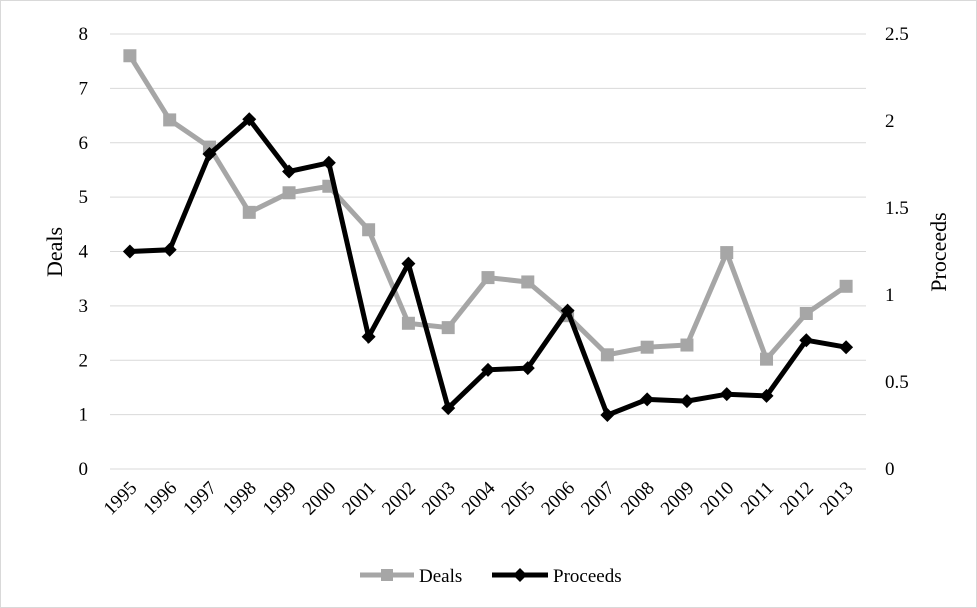  What do you see at coordinates (359, 499) in the screenshot?
I see `x-tick-label: 2001` at bounding box center [359, 499].